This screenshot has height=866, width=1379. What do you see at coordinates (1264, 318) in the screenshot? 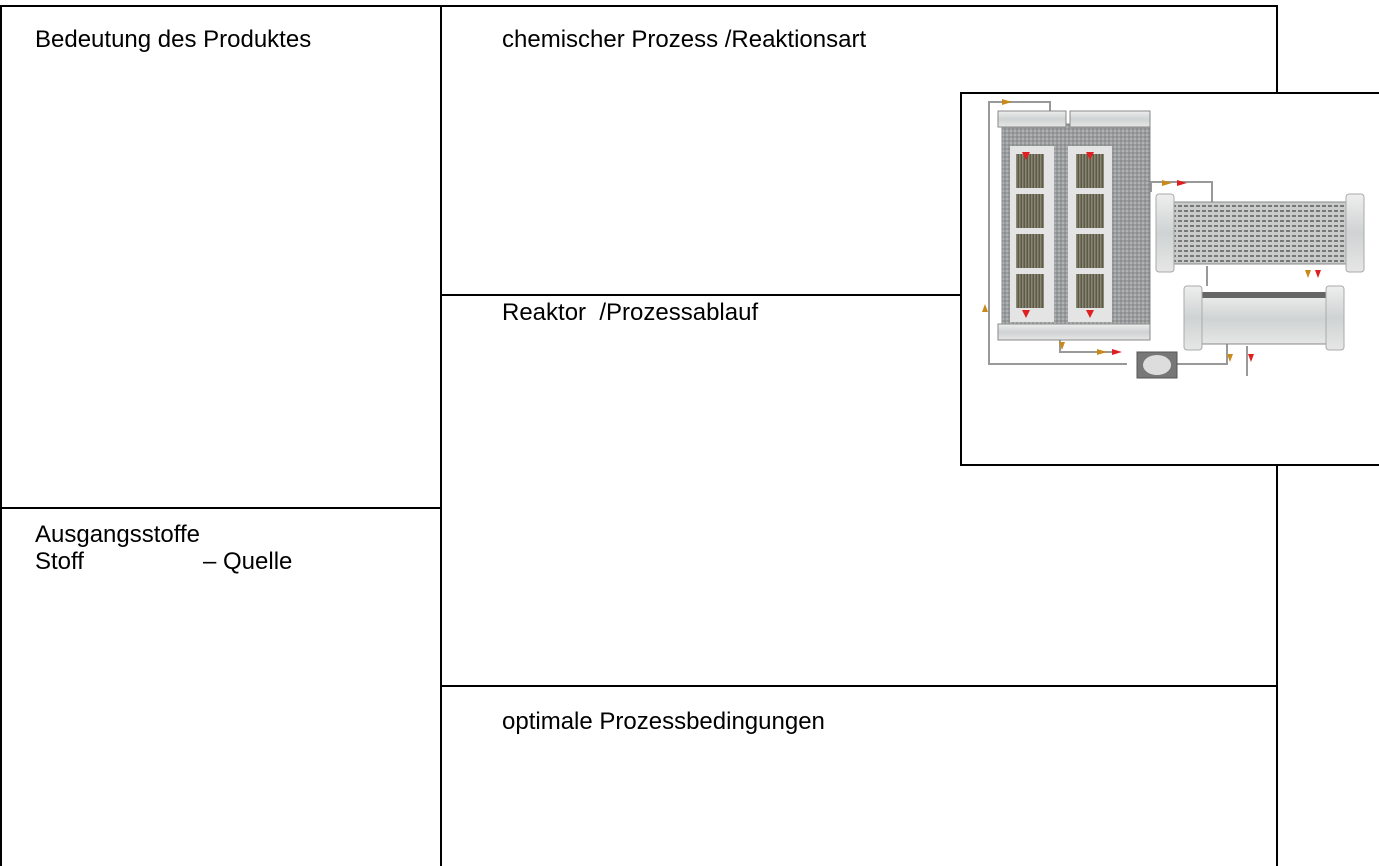
I see `condenser` at bounding box center [1264, 318].